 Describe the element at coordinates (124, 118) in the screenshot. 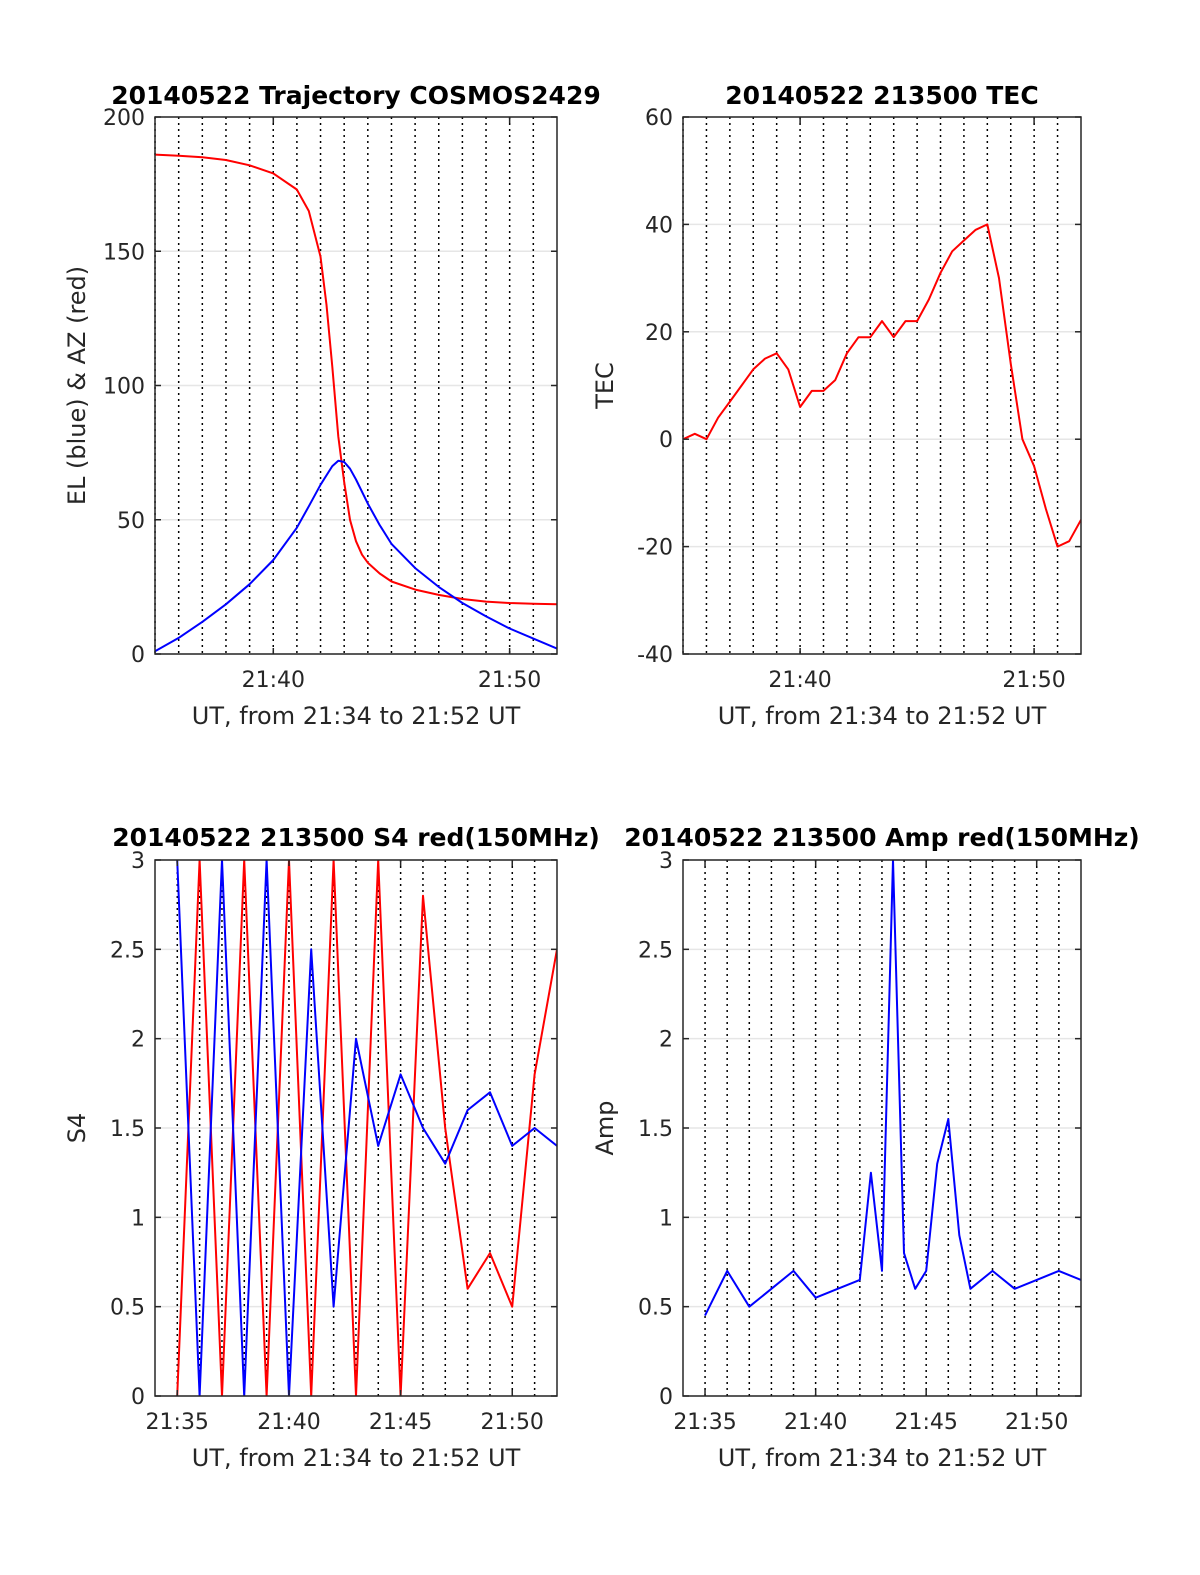

I see `y-tick-label: 200` at that location.